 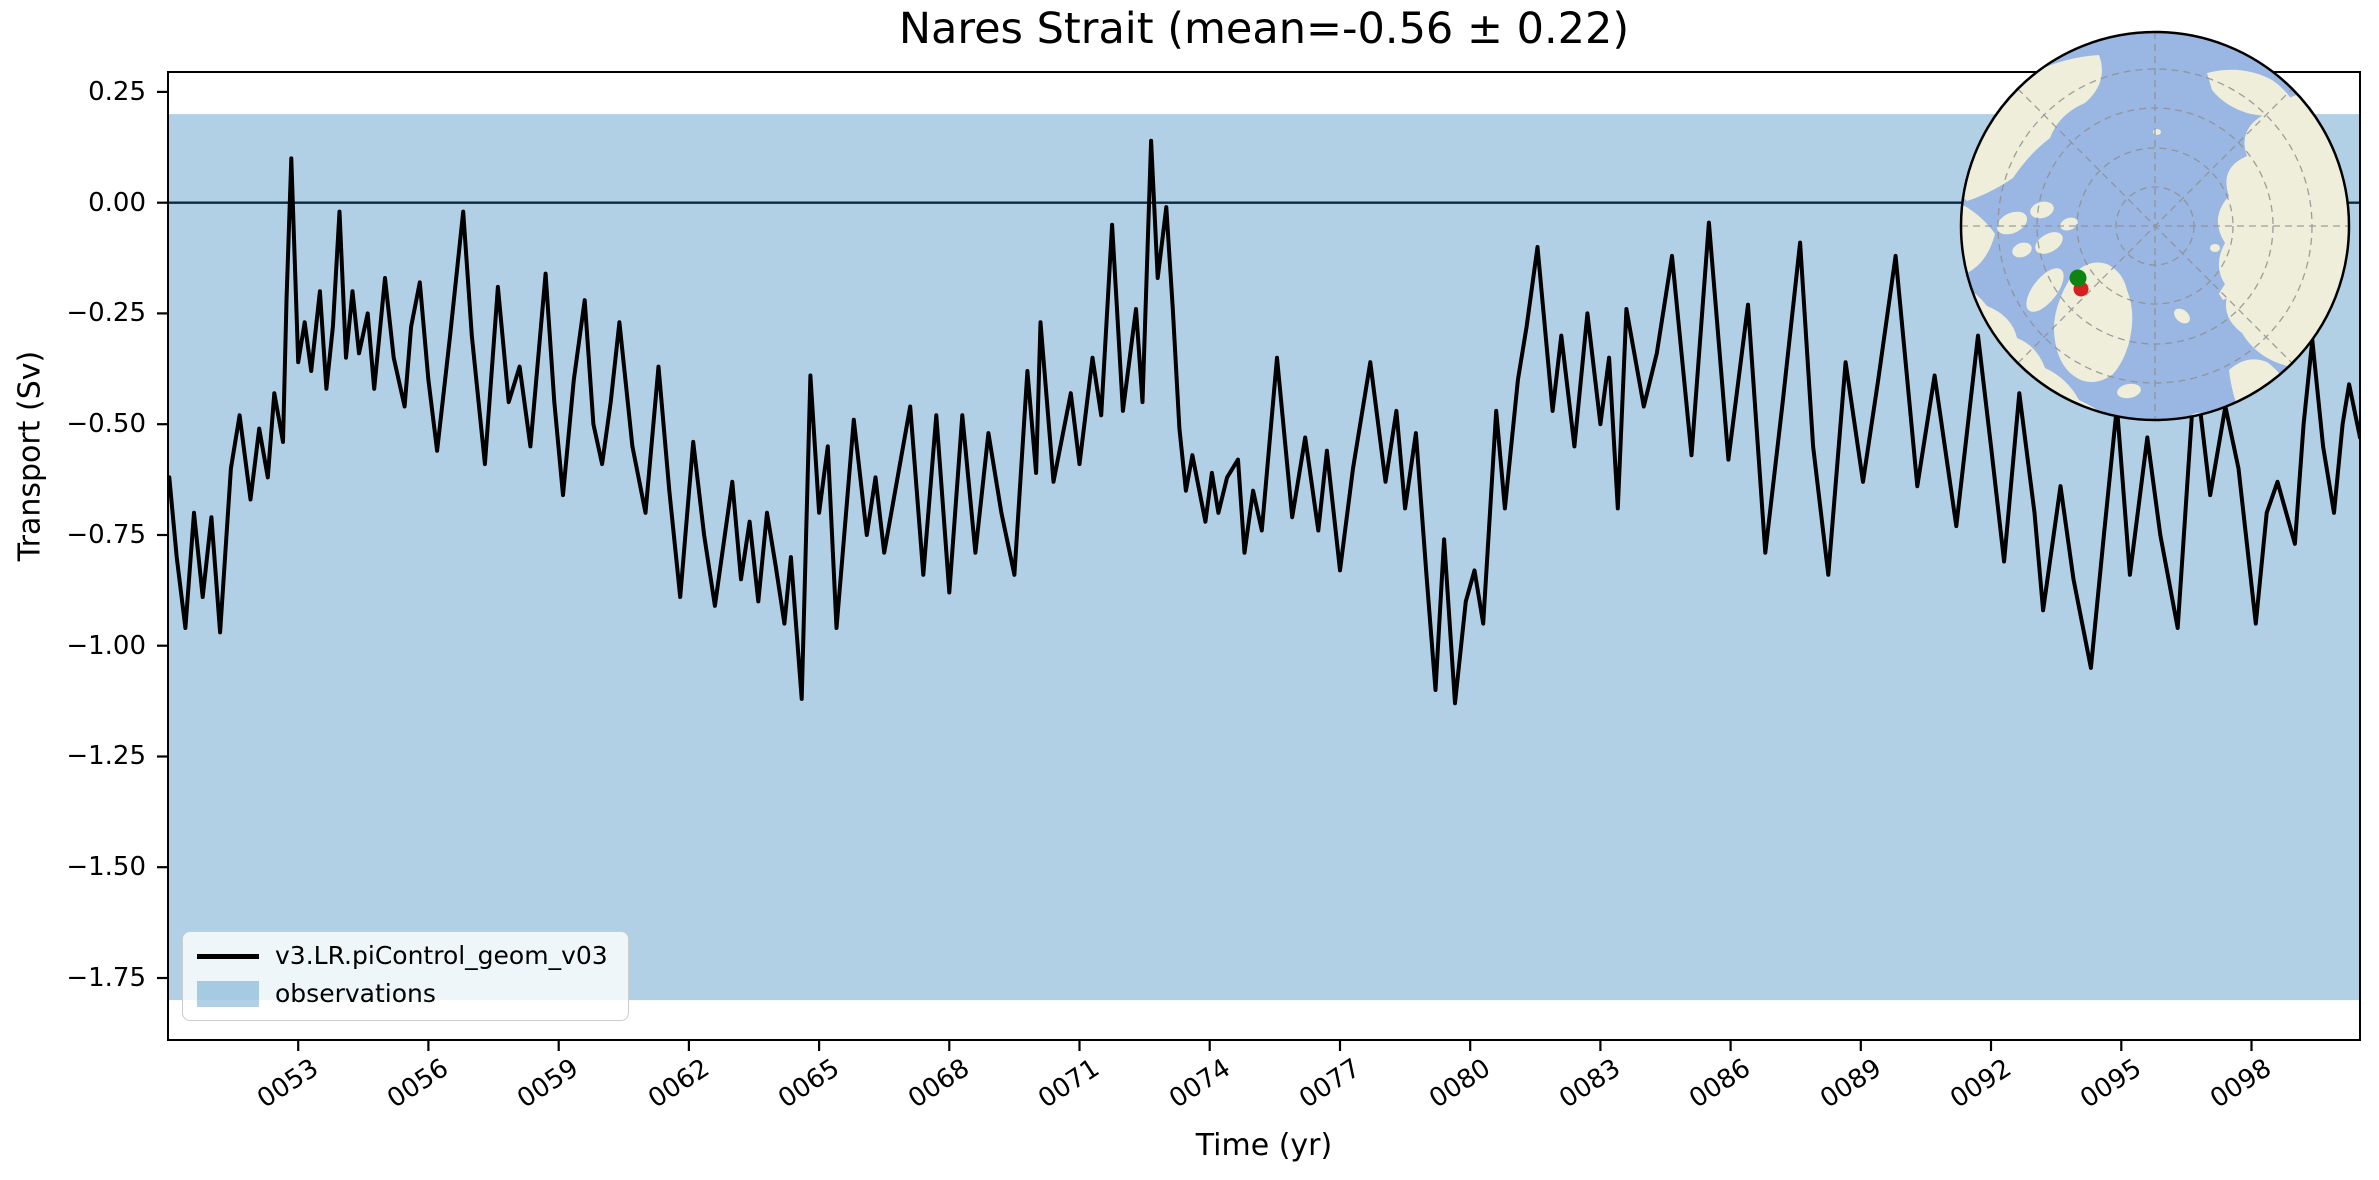 What do you see at coordinates (2252, 92) in the screenshot?
I see `chukotka-landmass` at bounding box center [2252, 92].